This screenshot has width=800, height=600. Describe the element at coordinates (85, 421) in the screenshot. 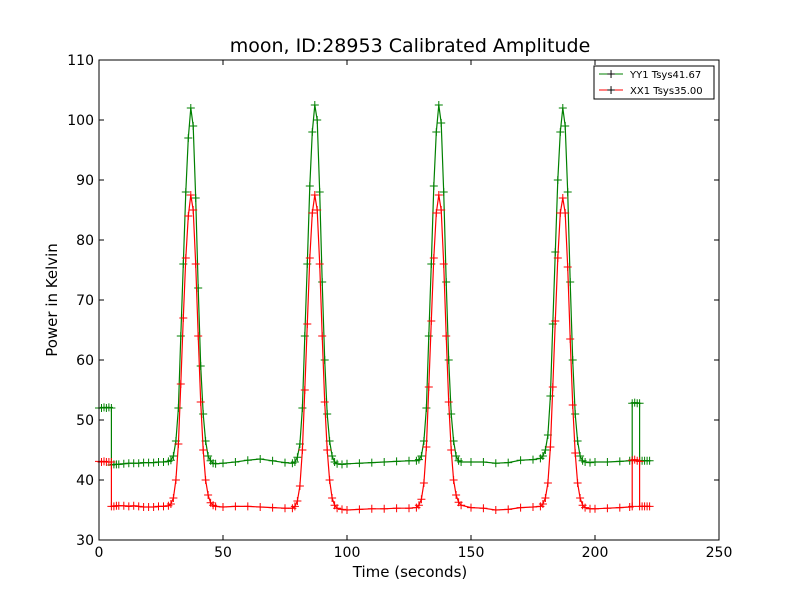

I see `y-tick-label: 50` at that location.